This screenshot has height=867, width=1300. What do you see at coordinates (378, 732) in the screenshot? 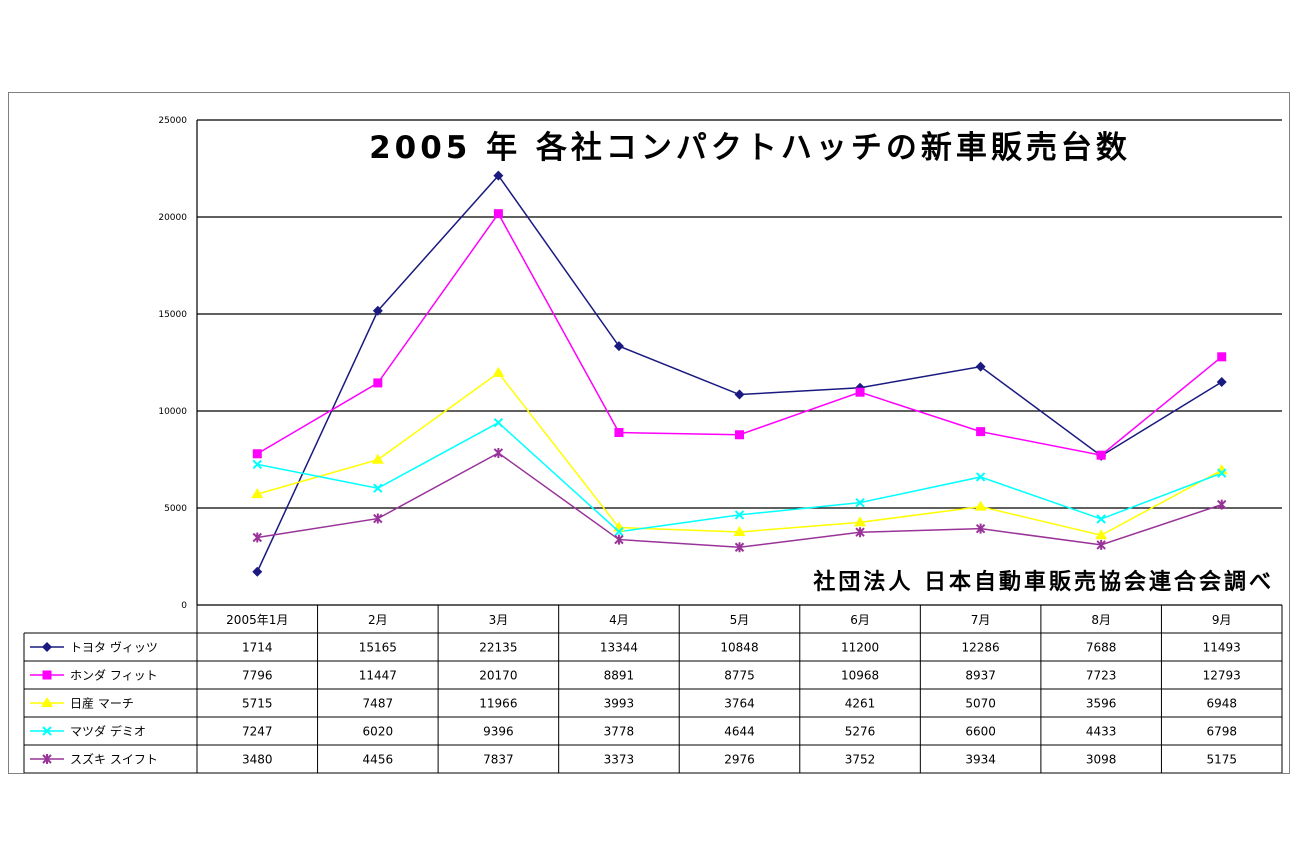
I see `data-label: 6020` at bounding box center [378, 732].